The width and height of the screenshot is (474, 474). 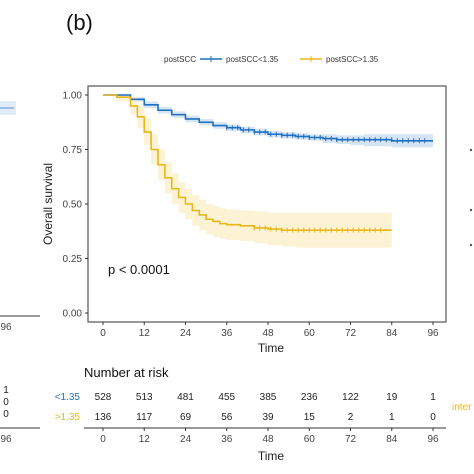 What do you see at coordinates (433, 417) in the screenshot?
I see `risk-value: 0` at bounding box center [433, 417].